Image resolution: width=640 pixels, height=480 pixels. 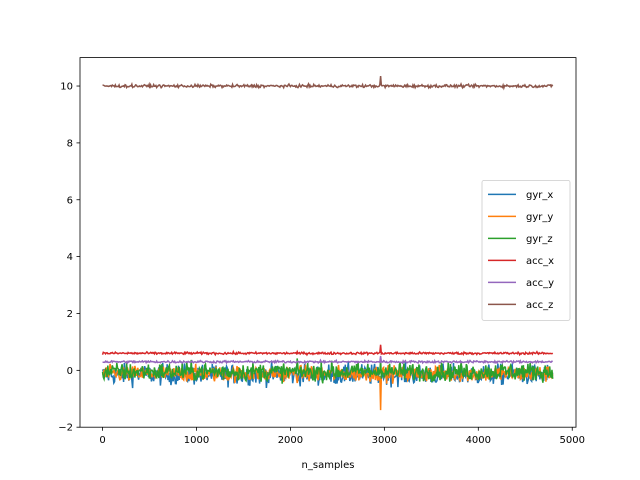 I want to click on legend-label-gyr_x: gyr_x, so click(x=539, y=195).